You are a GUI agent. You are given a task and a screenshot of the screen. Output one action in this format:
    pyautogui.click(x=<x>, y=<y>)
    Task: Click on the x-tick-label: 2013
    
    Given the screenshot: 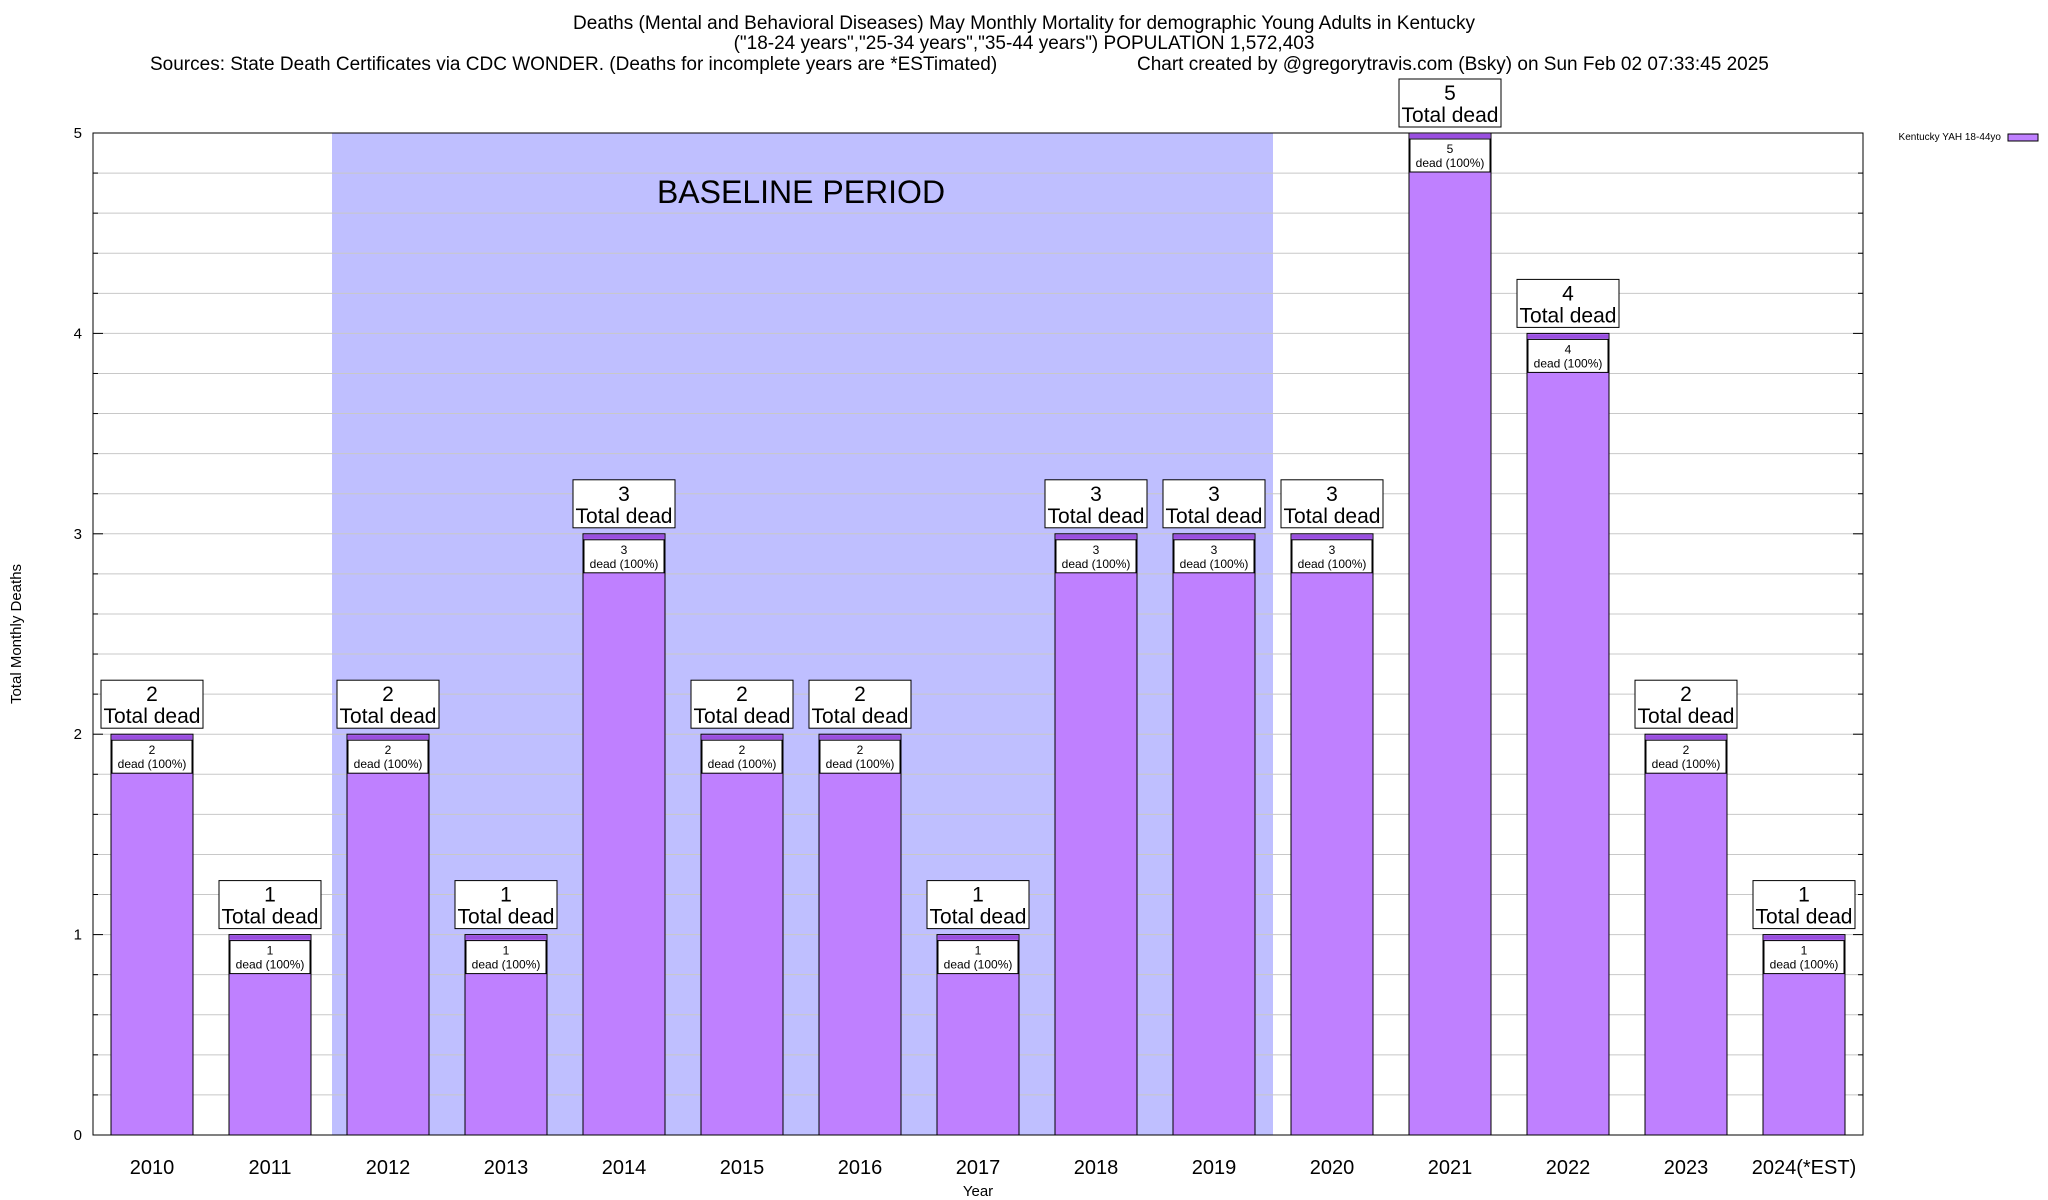 What is the action you would take?
    pyautogui.click(x=506, y=1168)
    